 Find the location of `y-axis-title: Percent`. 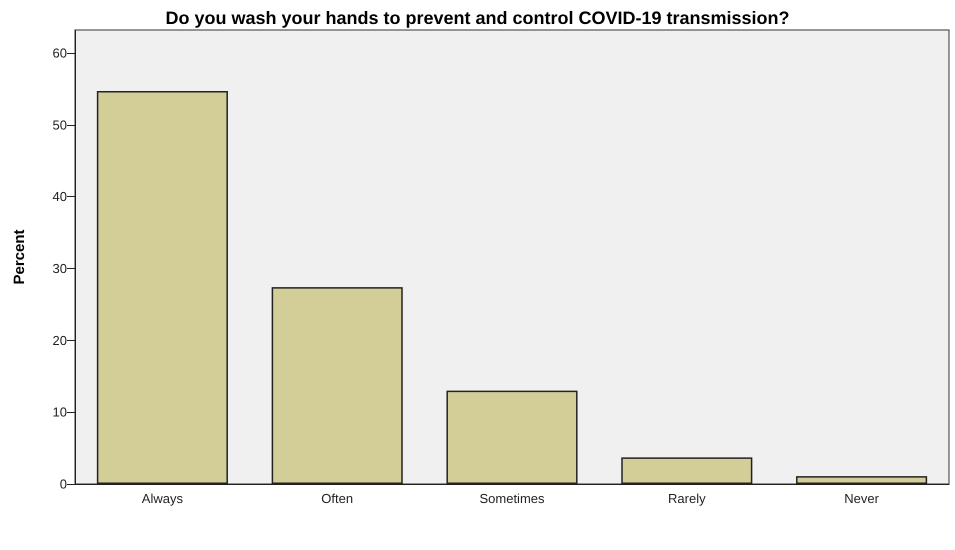

y-axis-title: Percent is located at coordinates (19, 257).